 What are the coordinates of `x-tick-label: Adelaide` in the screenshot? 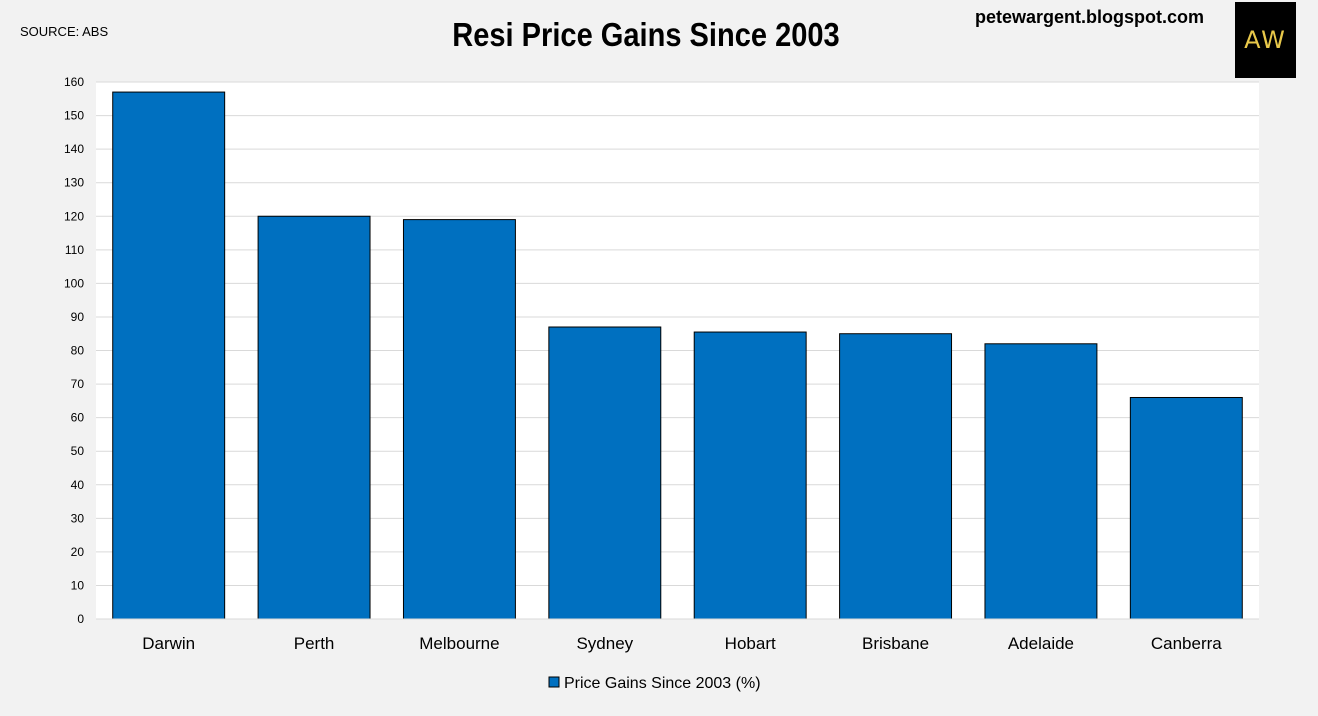 It's located at (1041, 643).